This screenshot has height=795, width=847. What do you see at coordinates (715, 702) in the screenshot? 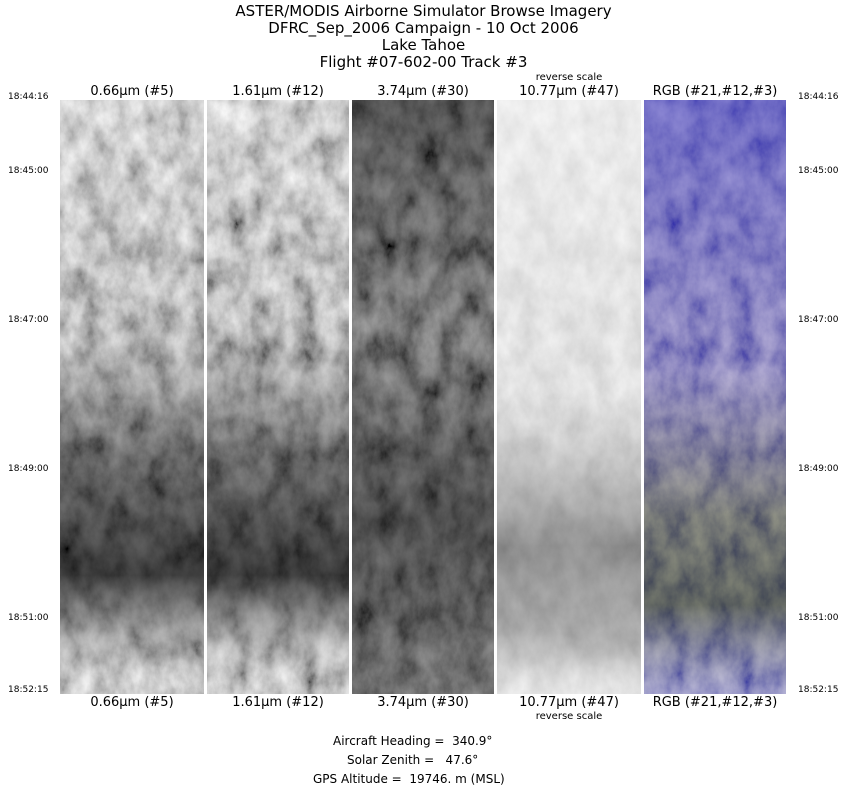
I see `panel-label-bottom-5: RGB (#21,#12,#3)` at bounding box center [715, 702].